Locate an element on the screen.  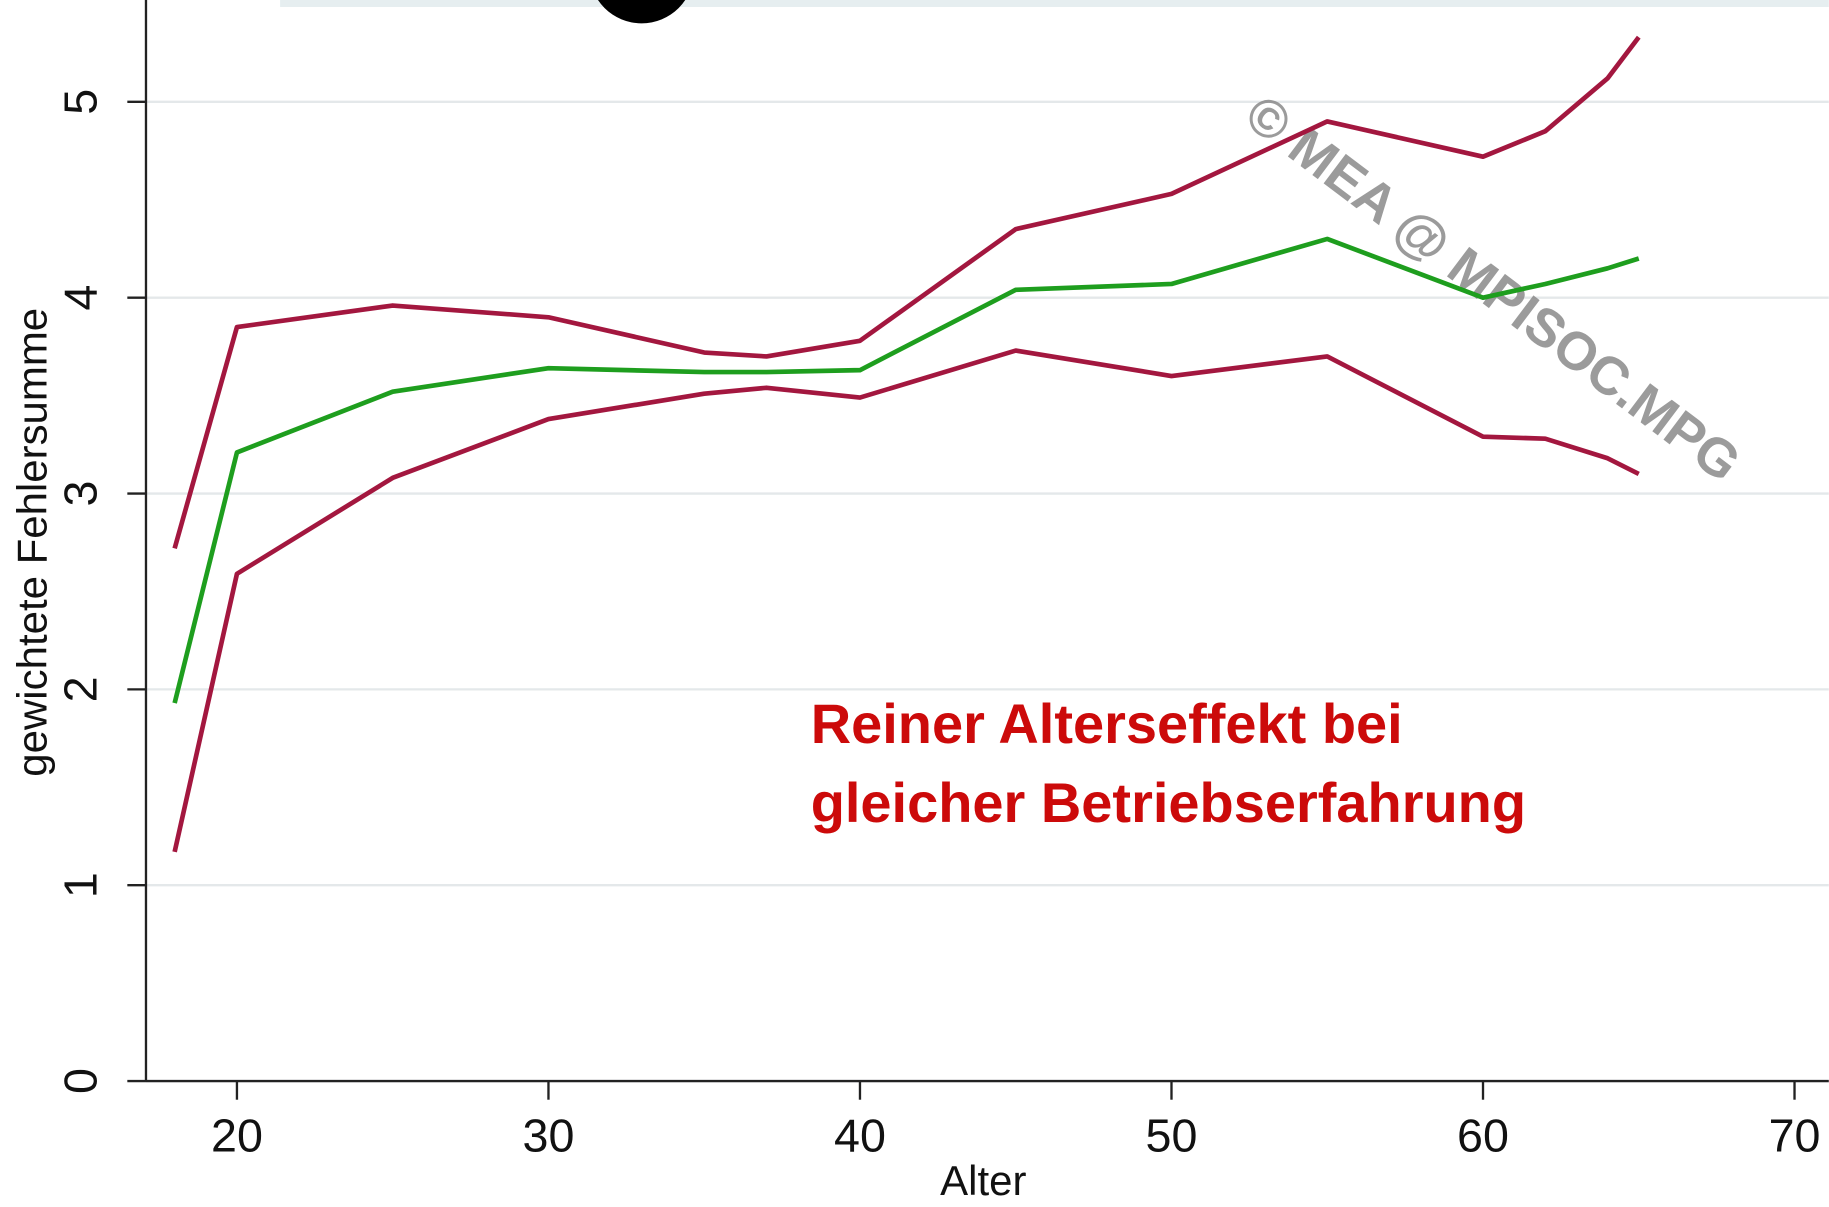
x-tick-label: 40 is located at coordinates (860, 1136).